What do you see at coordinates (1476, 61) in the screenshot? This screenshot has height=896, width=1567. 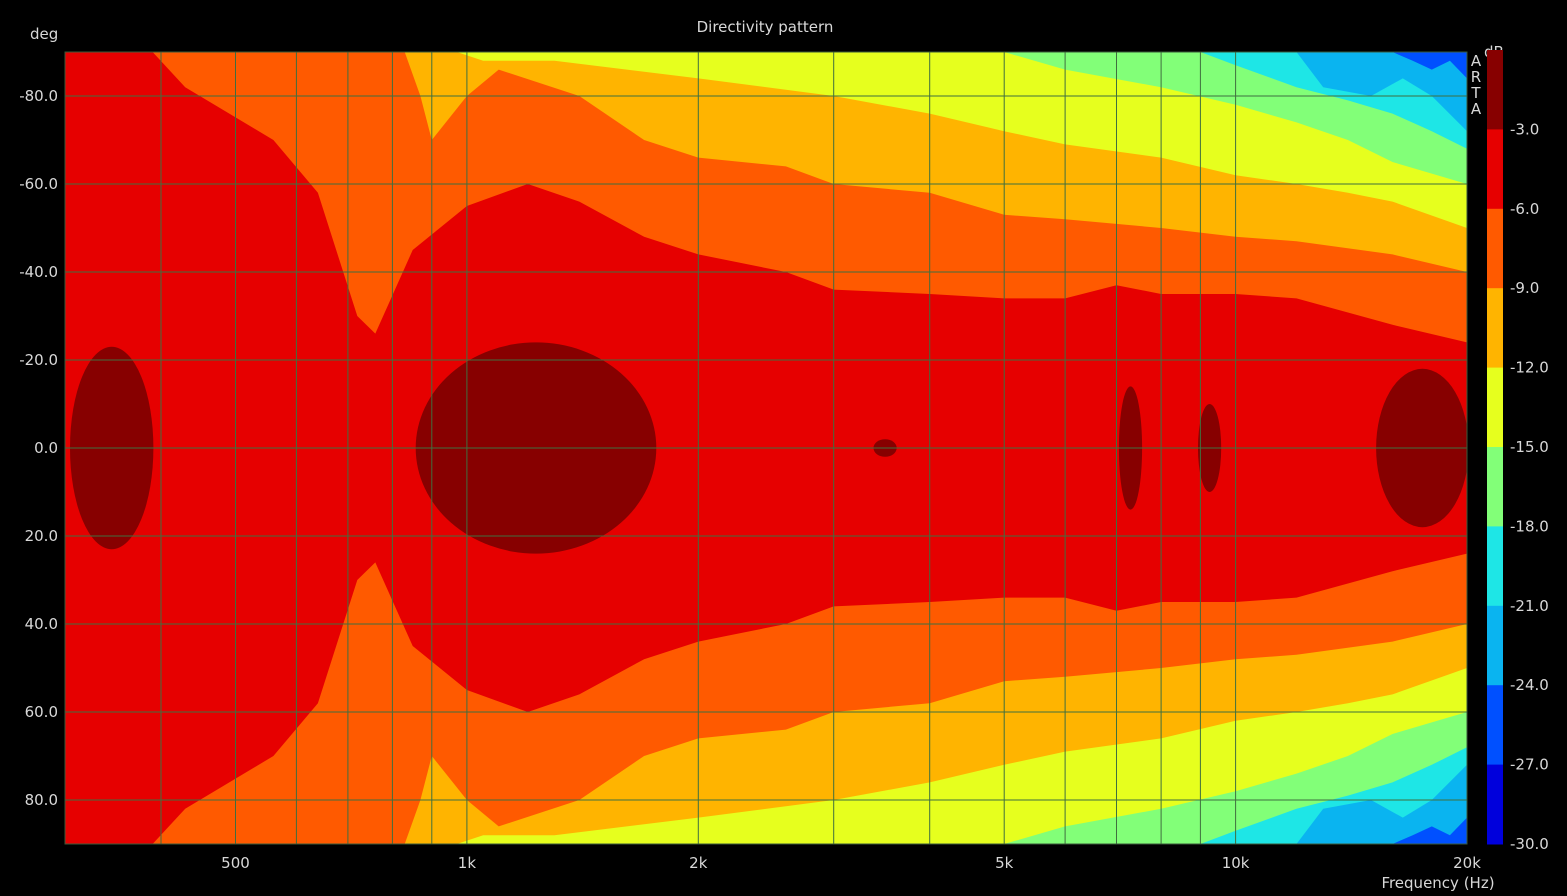 I see `watermark-letter-0: A` at bounding box center [1476, 61].